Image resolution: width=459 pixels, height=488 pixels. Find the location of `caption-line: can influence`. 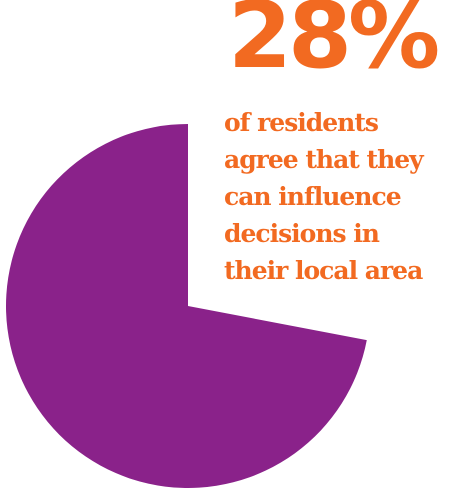

caption-line: can influence is located at coordinates (313, 196).